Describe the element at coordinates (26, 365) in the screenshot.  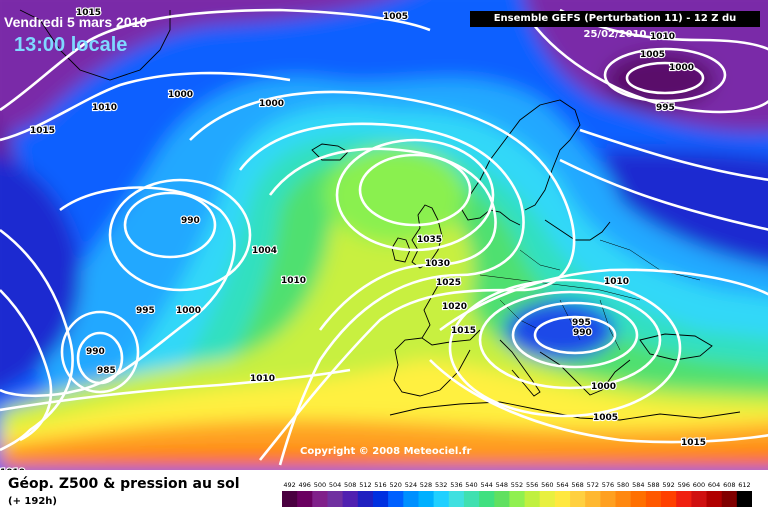
I see `isobar-west-outer` at that location.